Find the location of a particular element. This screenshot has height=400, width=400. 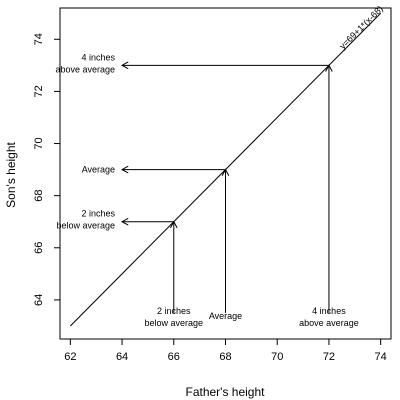

vertical-arrow-2-head is located at coordinates (329, 68).